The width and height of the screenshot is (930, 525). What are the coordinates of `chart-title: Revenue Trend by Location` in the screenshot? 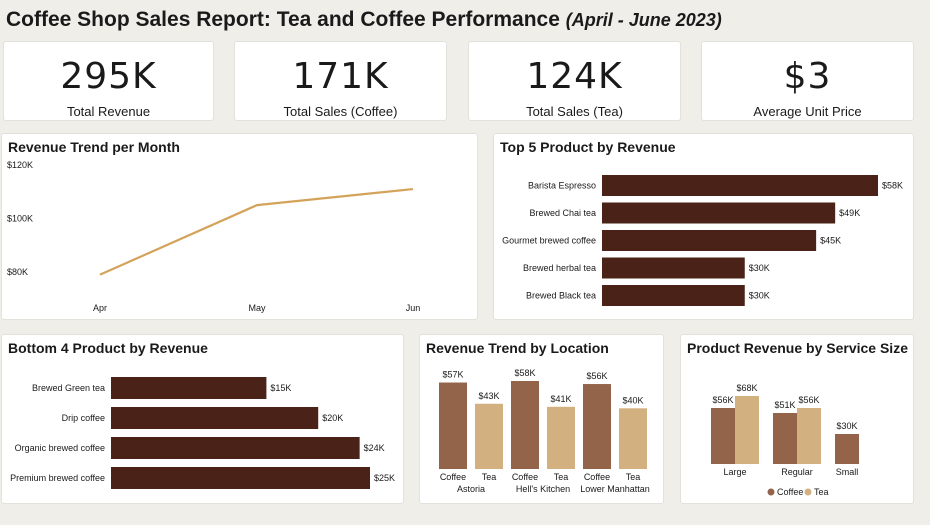 It's located at (517, 348).